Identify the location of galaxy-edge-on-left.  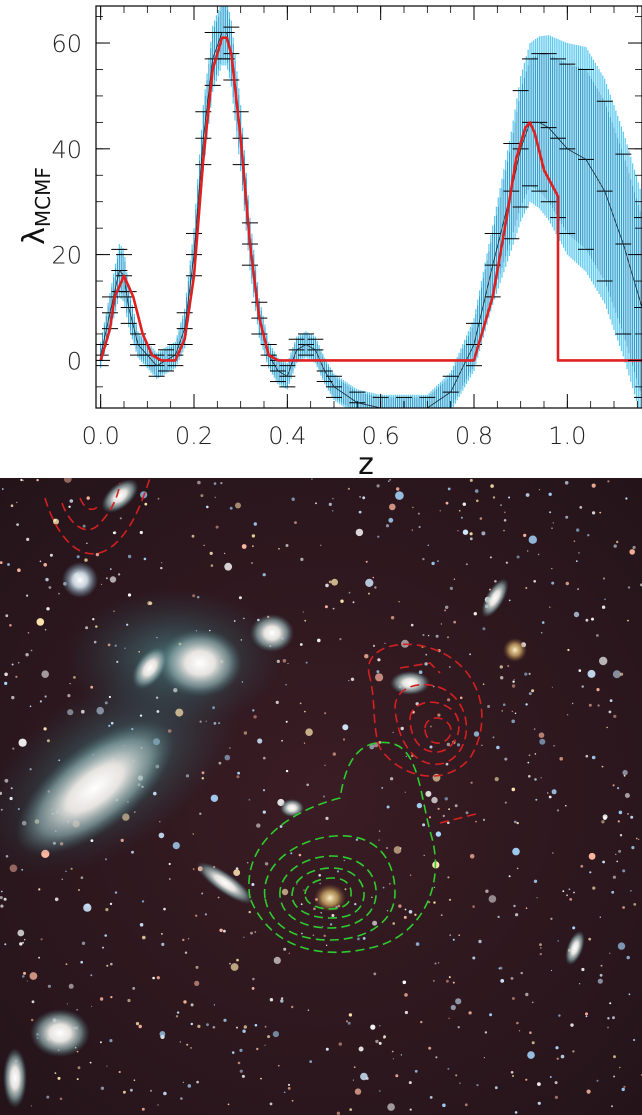
(150, 668).